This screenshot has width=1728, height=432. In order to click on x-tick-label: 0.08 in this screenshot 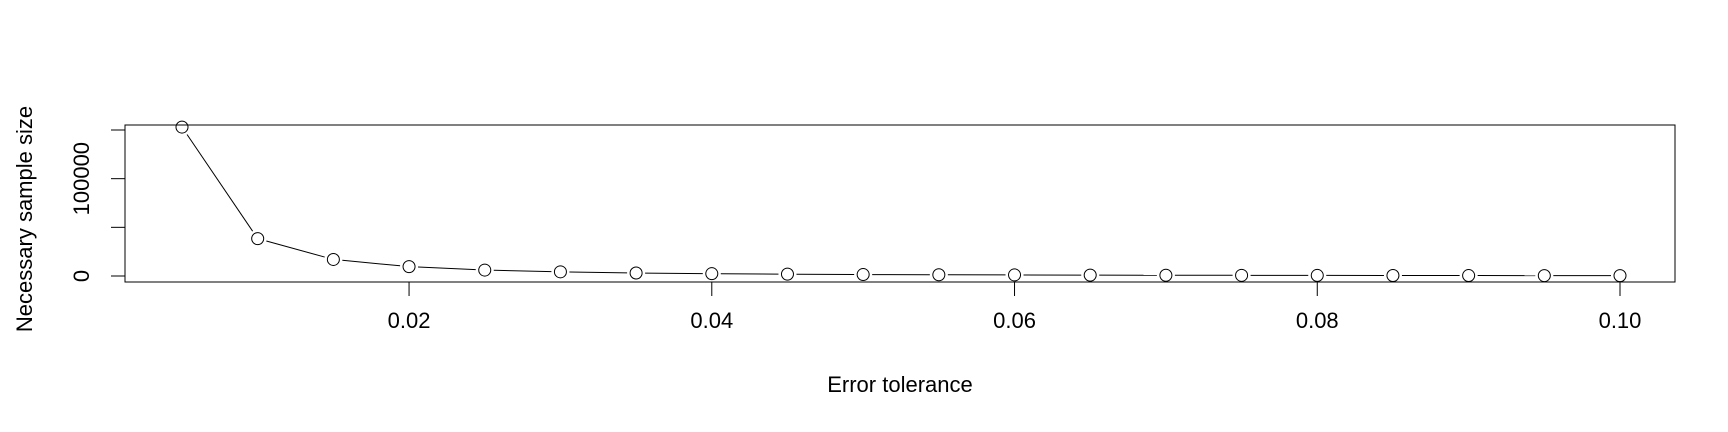, I will do `click(1317, 320)`.